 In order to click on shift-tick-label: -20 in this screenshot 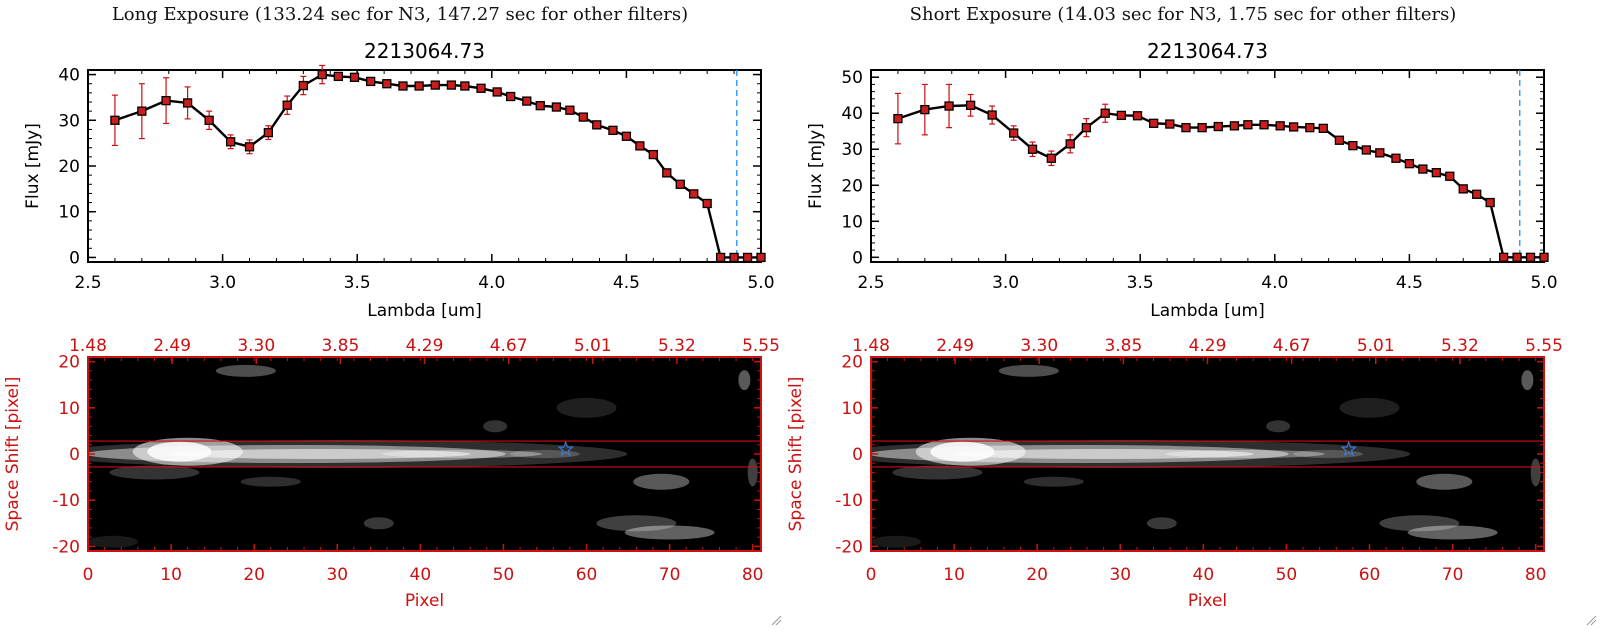, I will do `click(849, 547)`.